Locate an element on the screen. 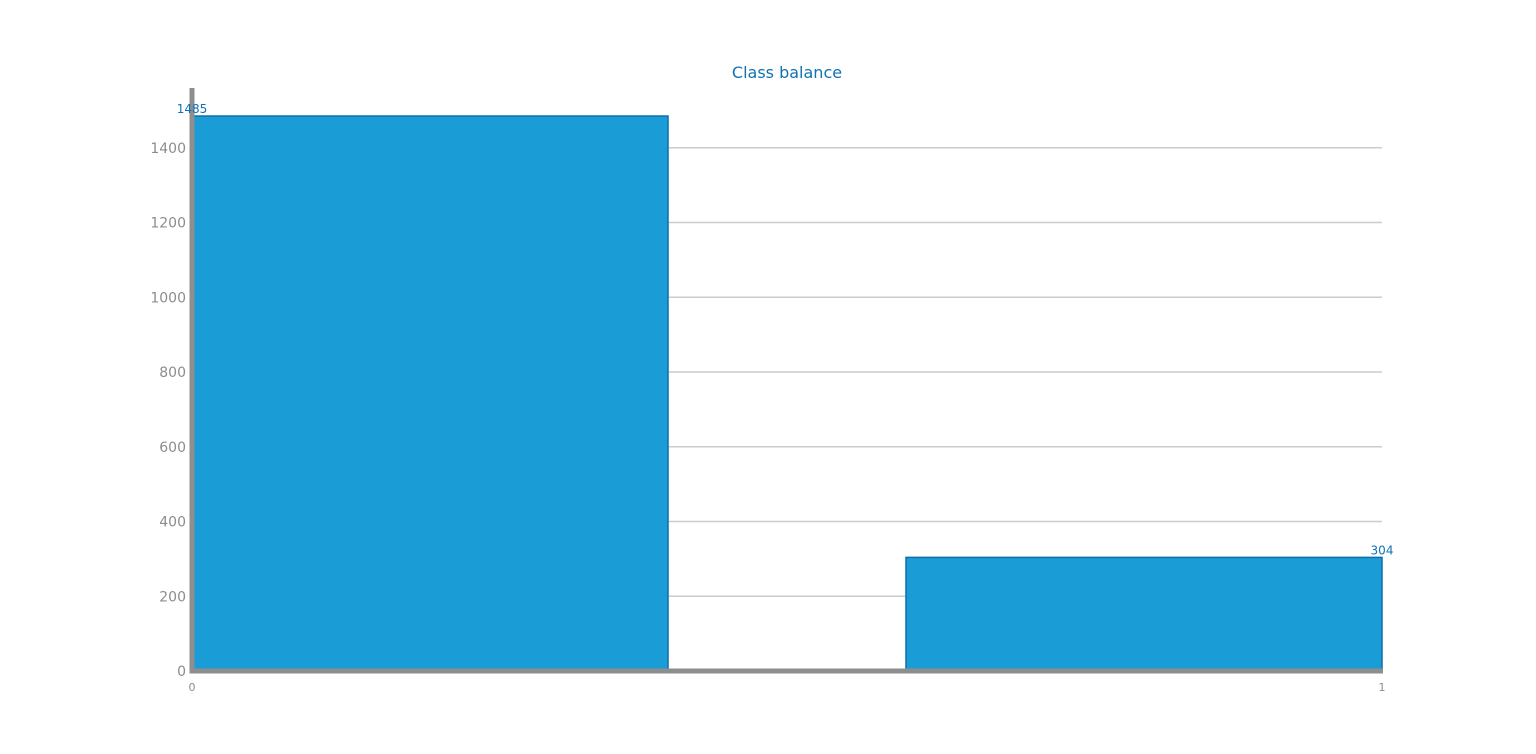  y-tick-label: 1400 is located at coordinates (168, 149).